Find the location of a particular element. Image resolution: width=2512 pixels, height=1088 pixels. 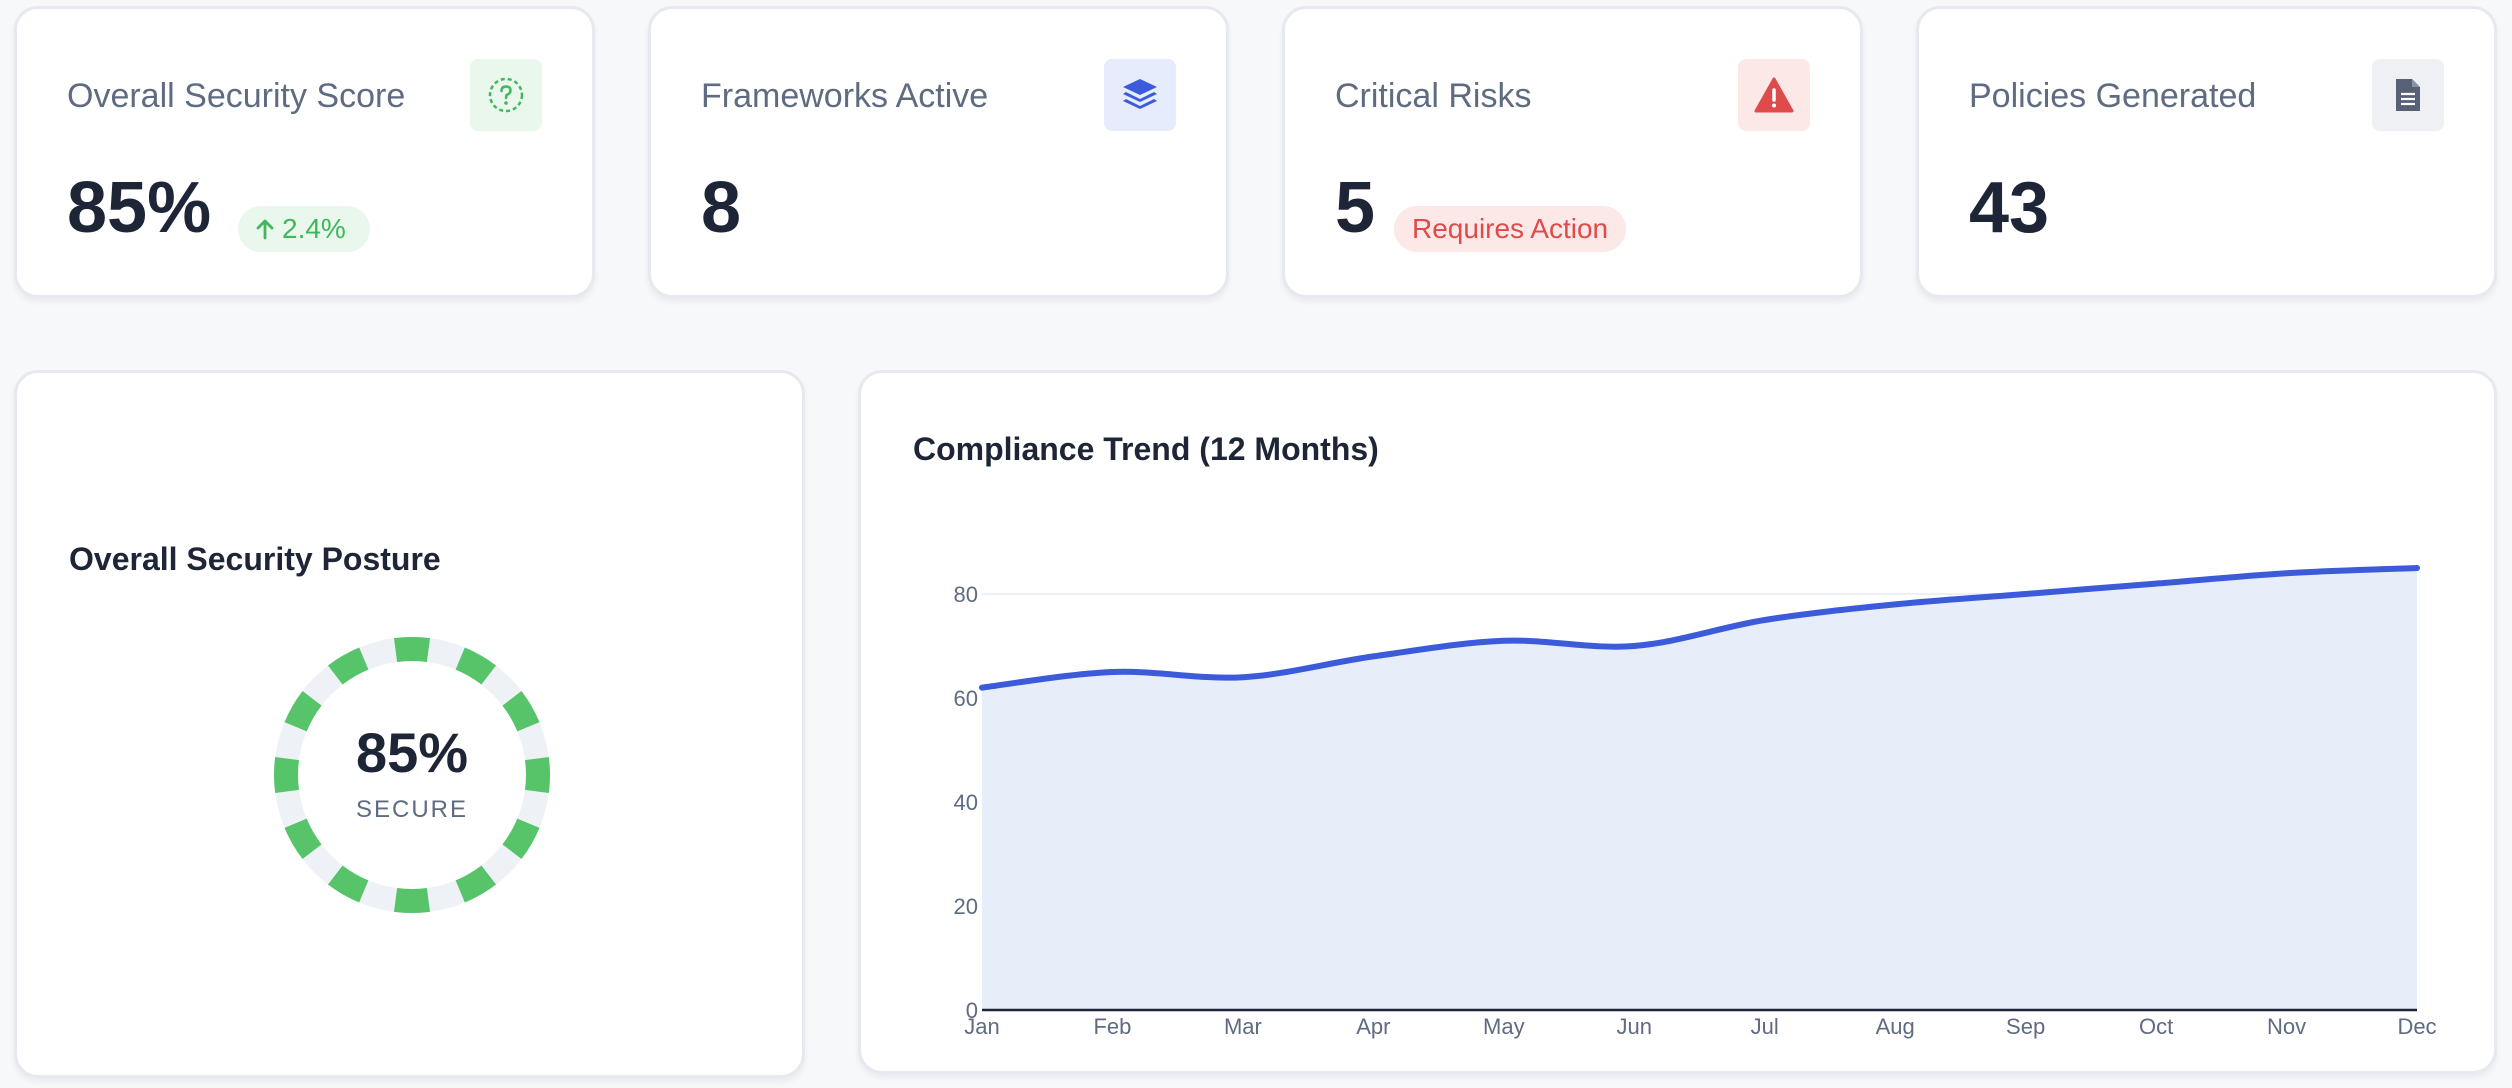

gauge-caption: SECURE is located at coordinates (412, 809).